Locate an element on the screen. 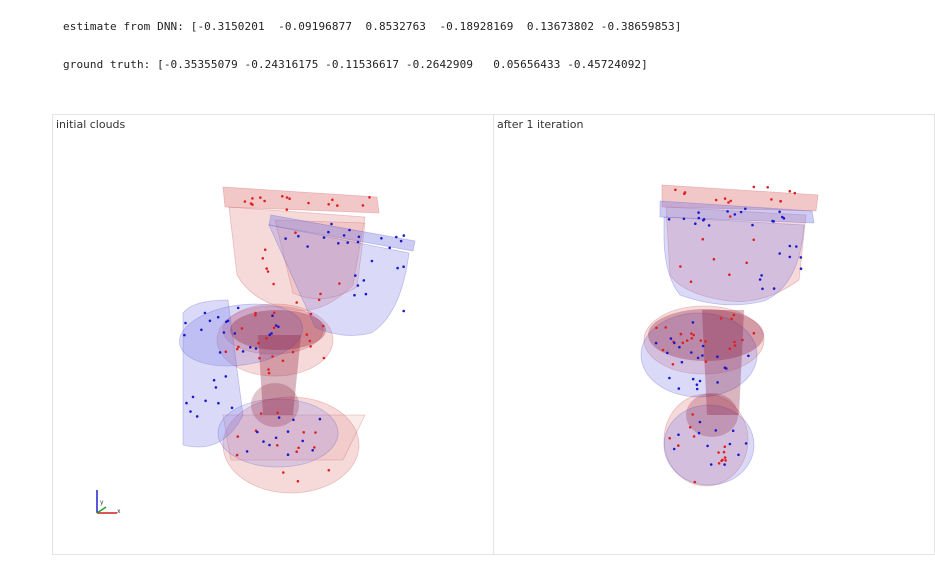  source-mesh is located at coordinates (298, 340).